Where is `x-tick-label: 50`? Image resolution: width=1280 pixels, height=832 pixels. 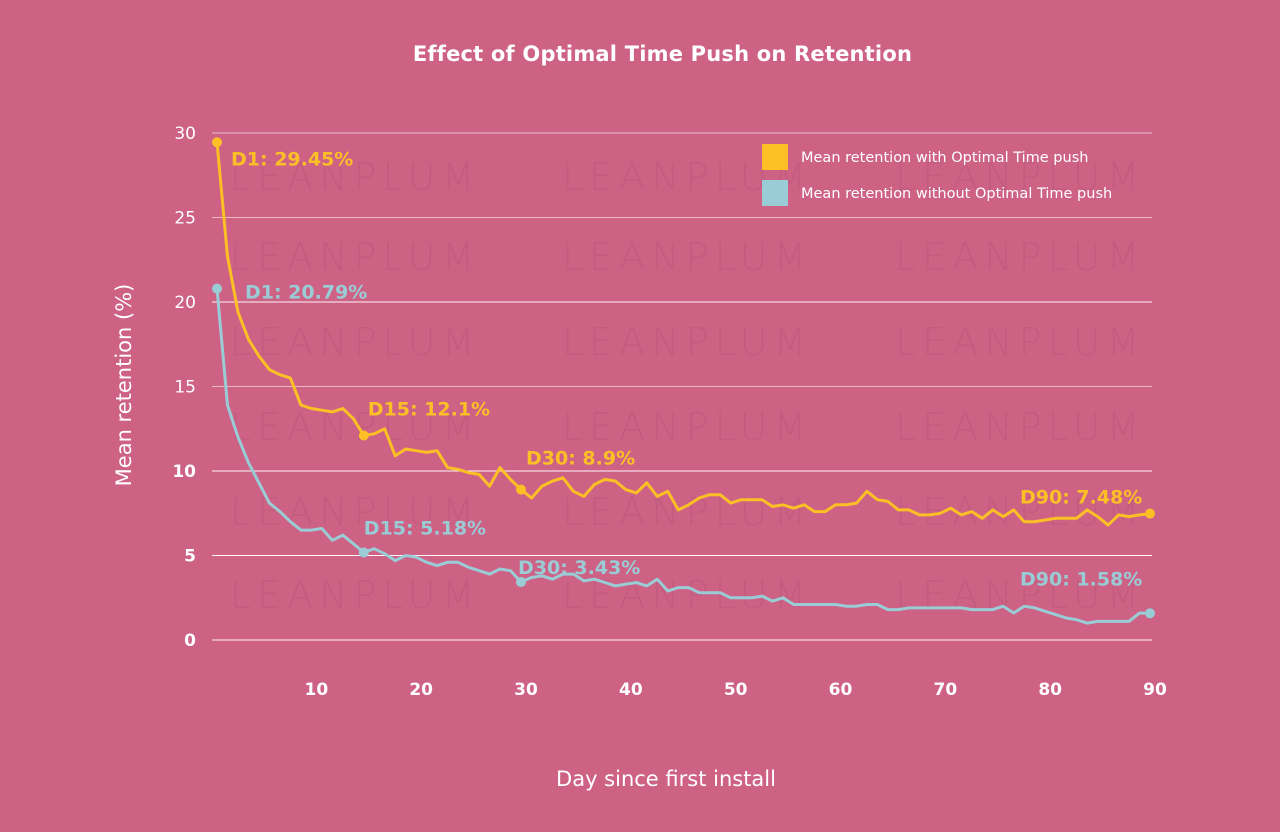
x-tick-label: 50 is located at coordinates (736, 690).